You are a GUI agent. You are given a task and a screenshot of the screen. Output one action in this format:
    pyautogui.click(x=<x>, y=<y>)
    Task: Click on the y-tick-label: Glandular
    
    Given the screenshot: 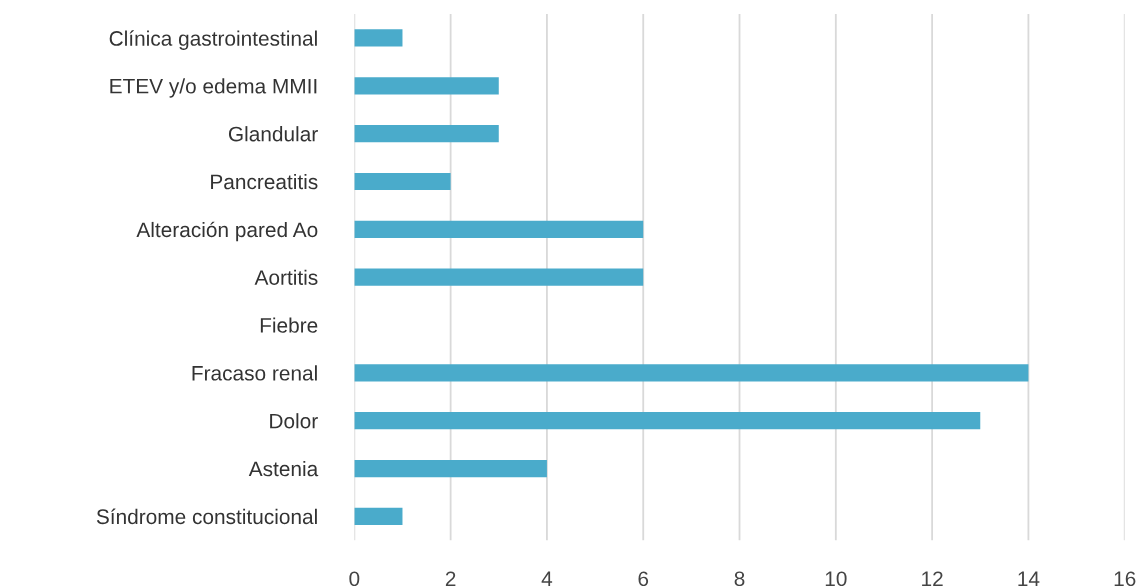 What is the action you would take?
    pyautogui.click(x=273, y=134)
    